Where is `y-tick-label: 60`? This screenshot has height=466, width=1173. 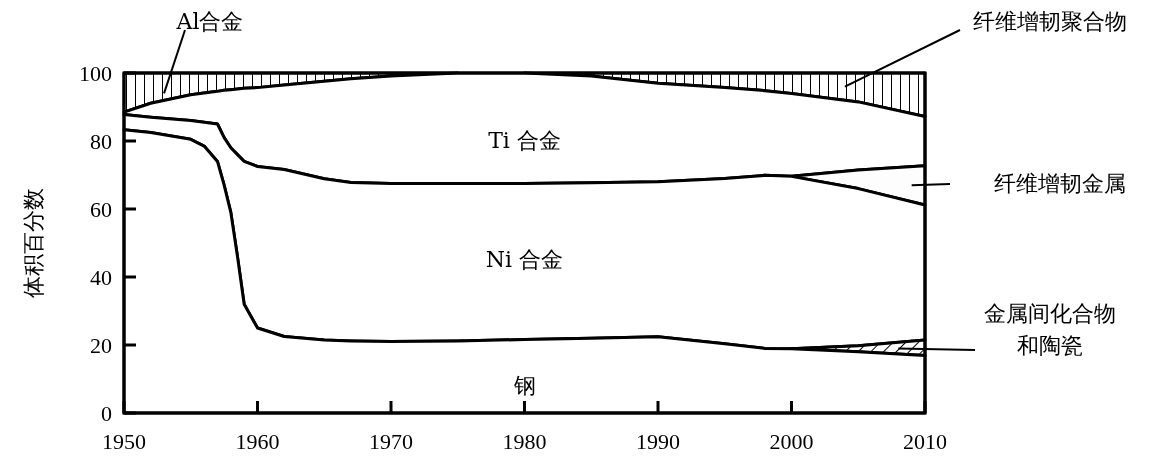
y-tick-label: 60 is located at coordinates (101, 209).